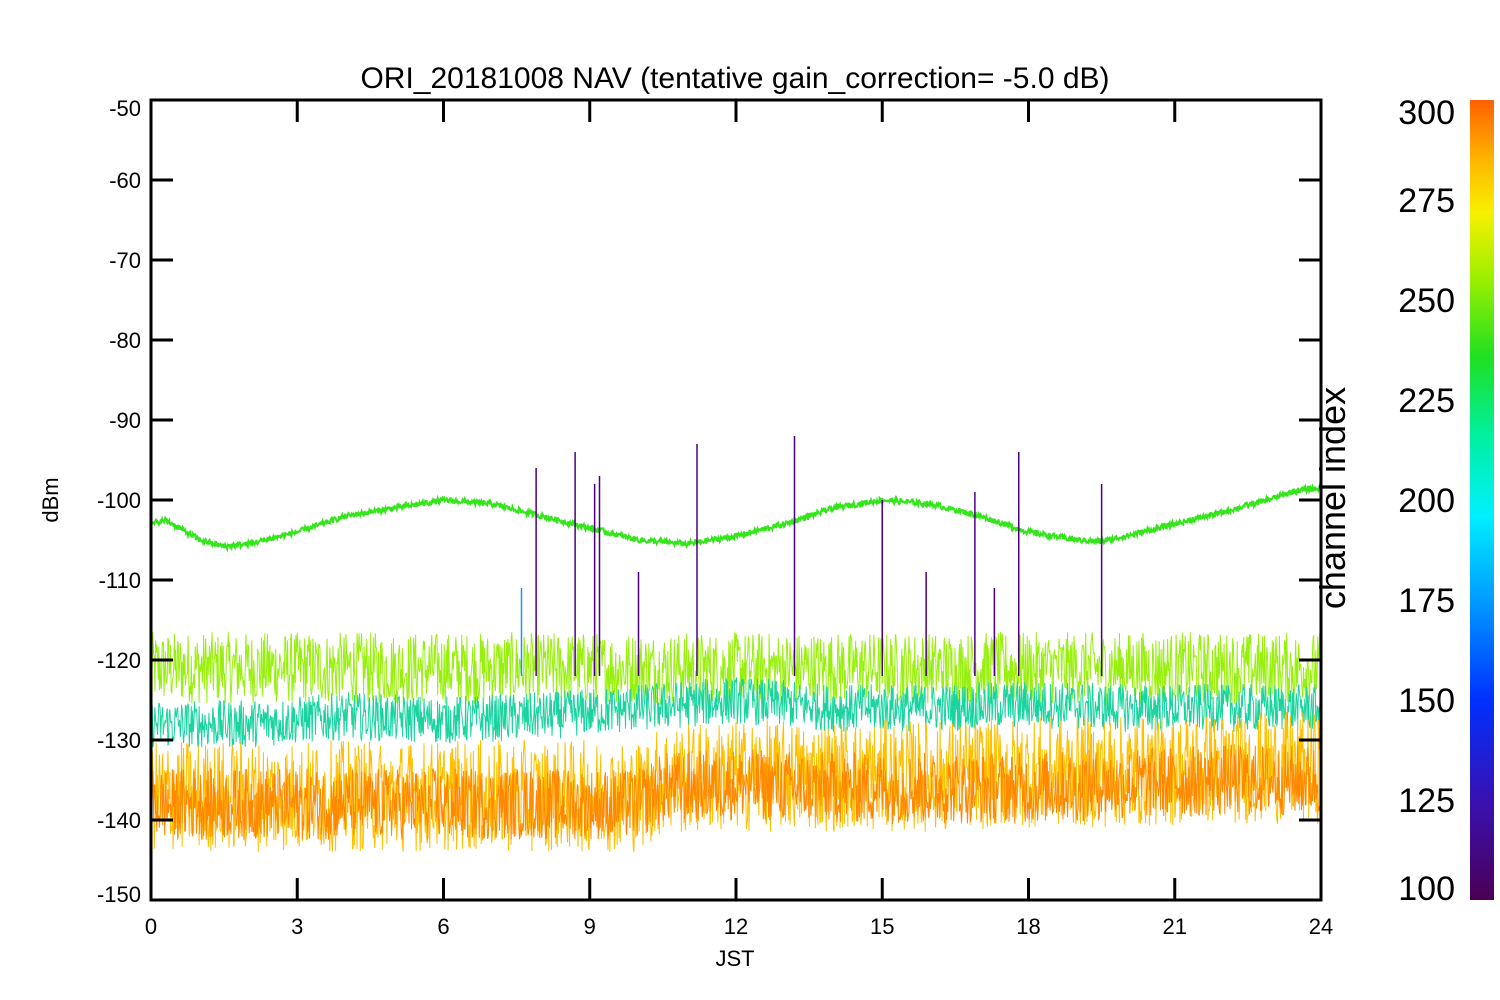 This screenshot has width=1500, height=1000. I want to click on colorbar-tick-label: 300, so click(1426, 113).